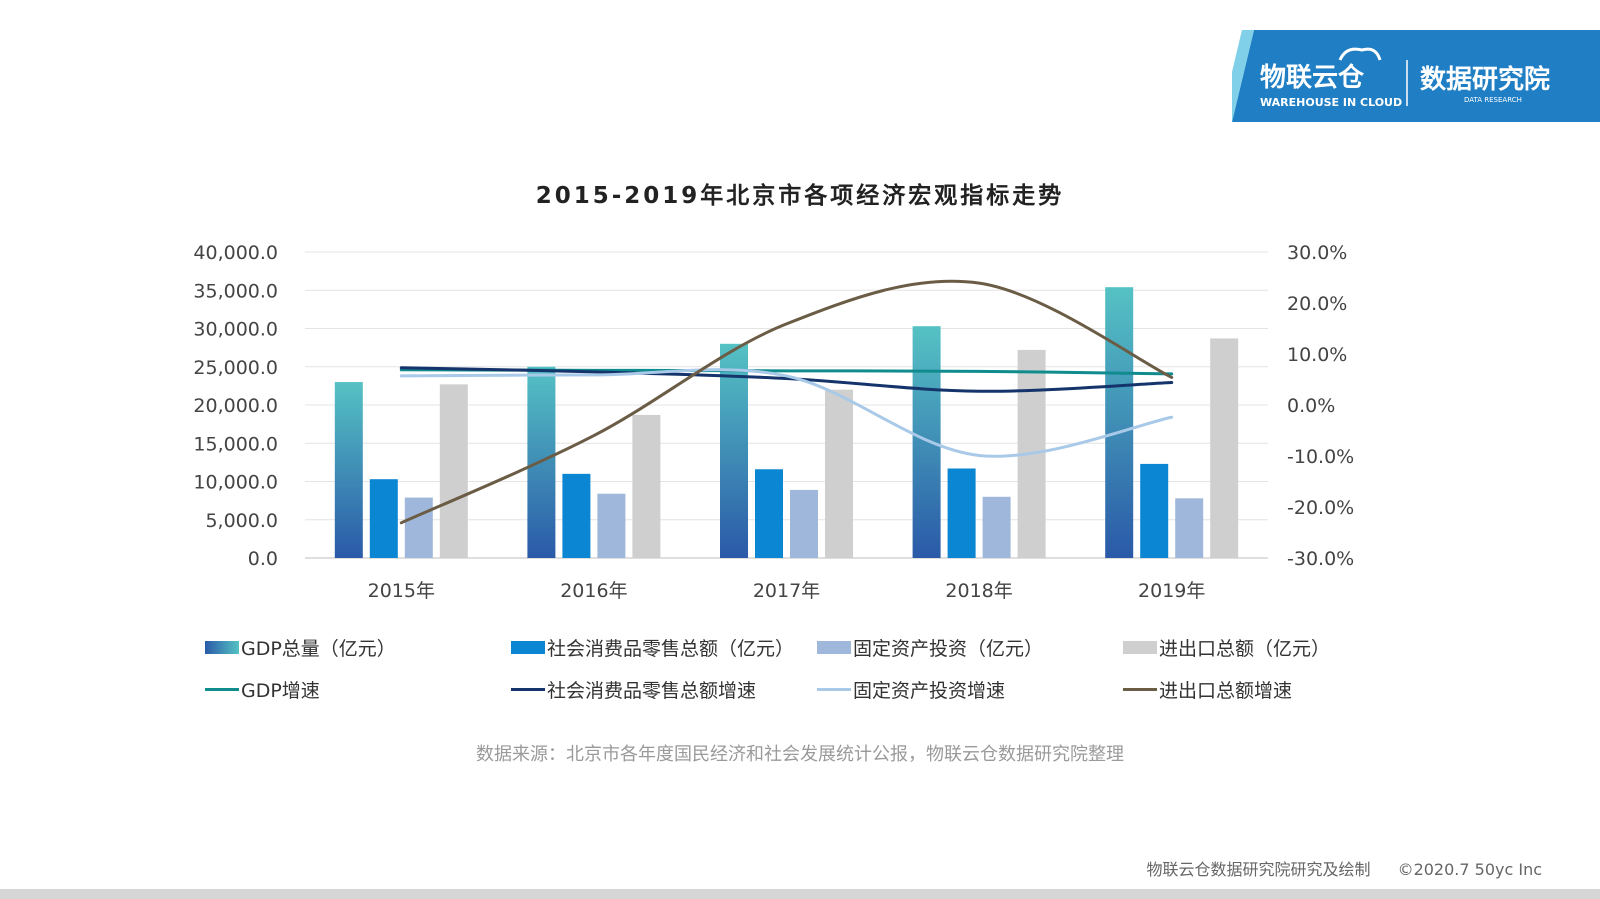 Image resolution: width=1600 pixels, height=899 pixels. I want to click on left-tick-label: 15,000.0, so click(235, 444).